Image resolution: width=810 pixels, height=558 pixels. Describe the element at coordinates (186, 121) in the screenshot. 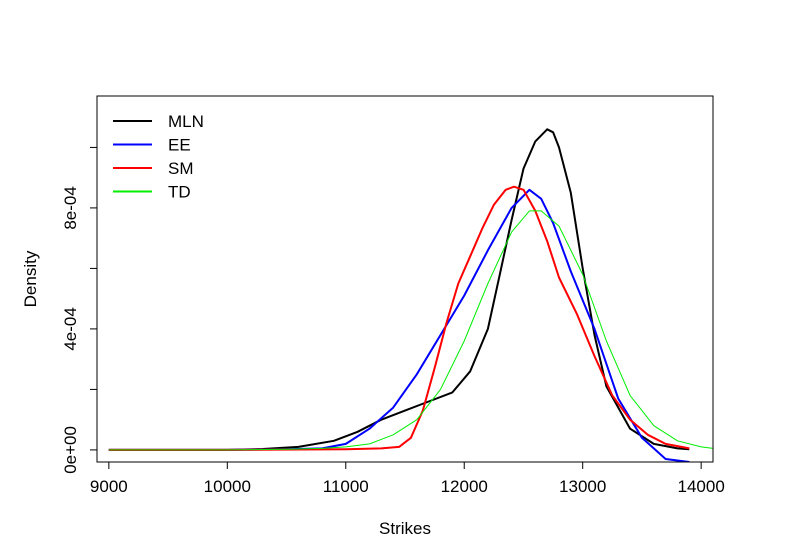

I see `legend-label-mln: MLN` at that location.